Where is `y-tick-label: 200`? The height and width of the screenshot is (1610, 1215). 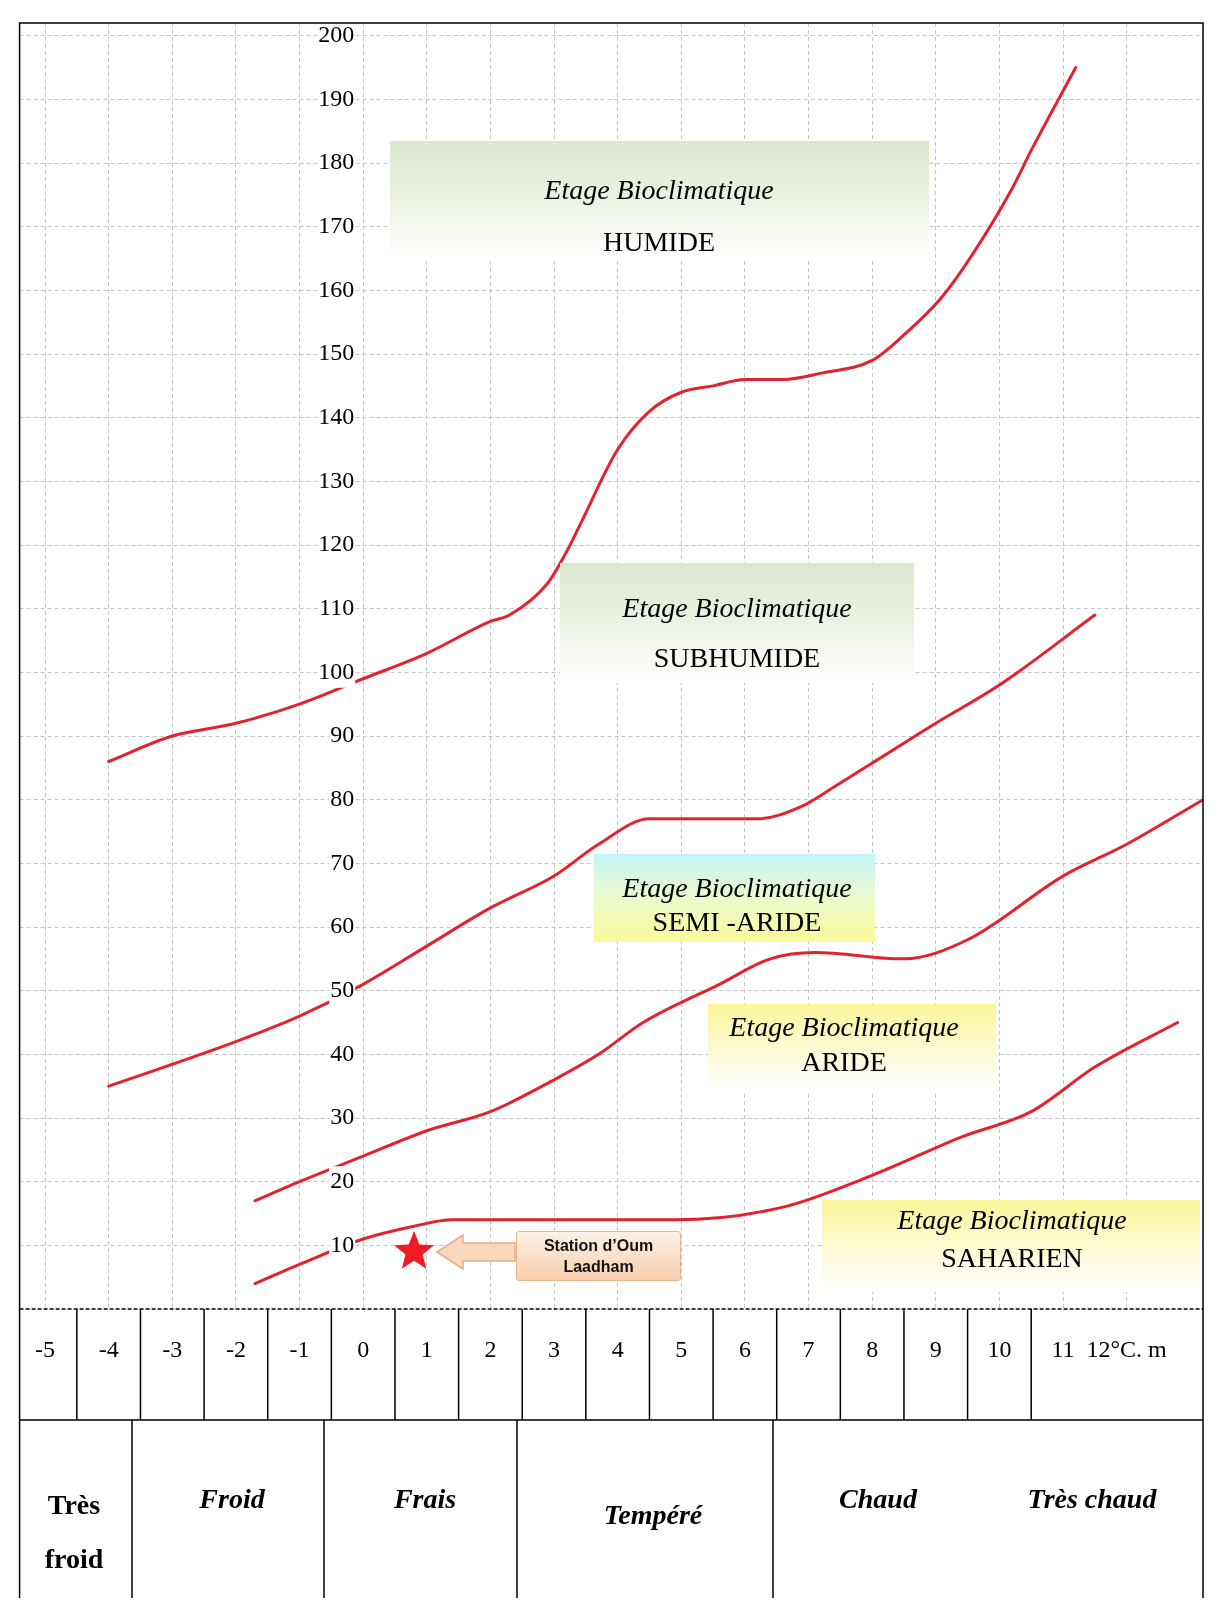
y-tick-label: 200 is located at coordinates (336, 34).